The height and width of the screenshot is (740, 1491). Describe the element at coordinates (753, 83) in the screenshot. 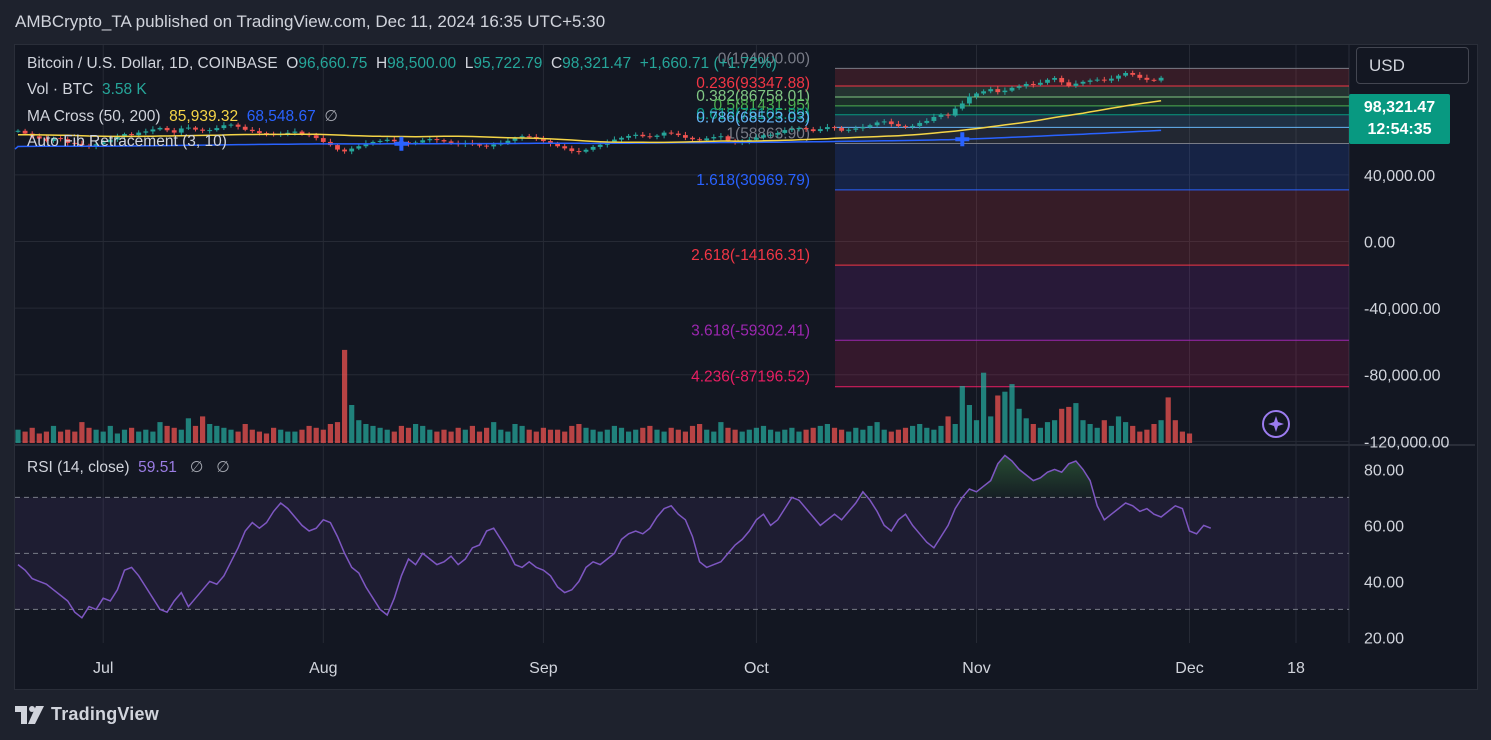

I see `fib-level-label: 0.236(93347.88)` at that location.